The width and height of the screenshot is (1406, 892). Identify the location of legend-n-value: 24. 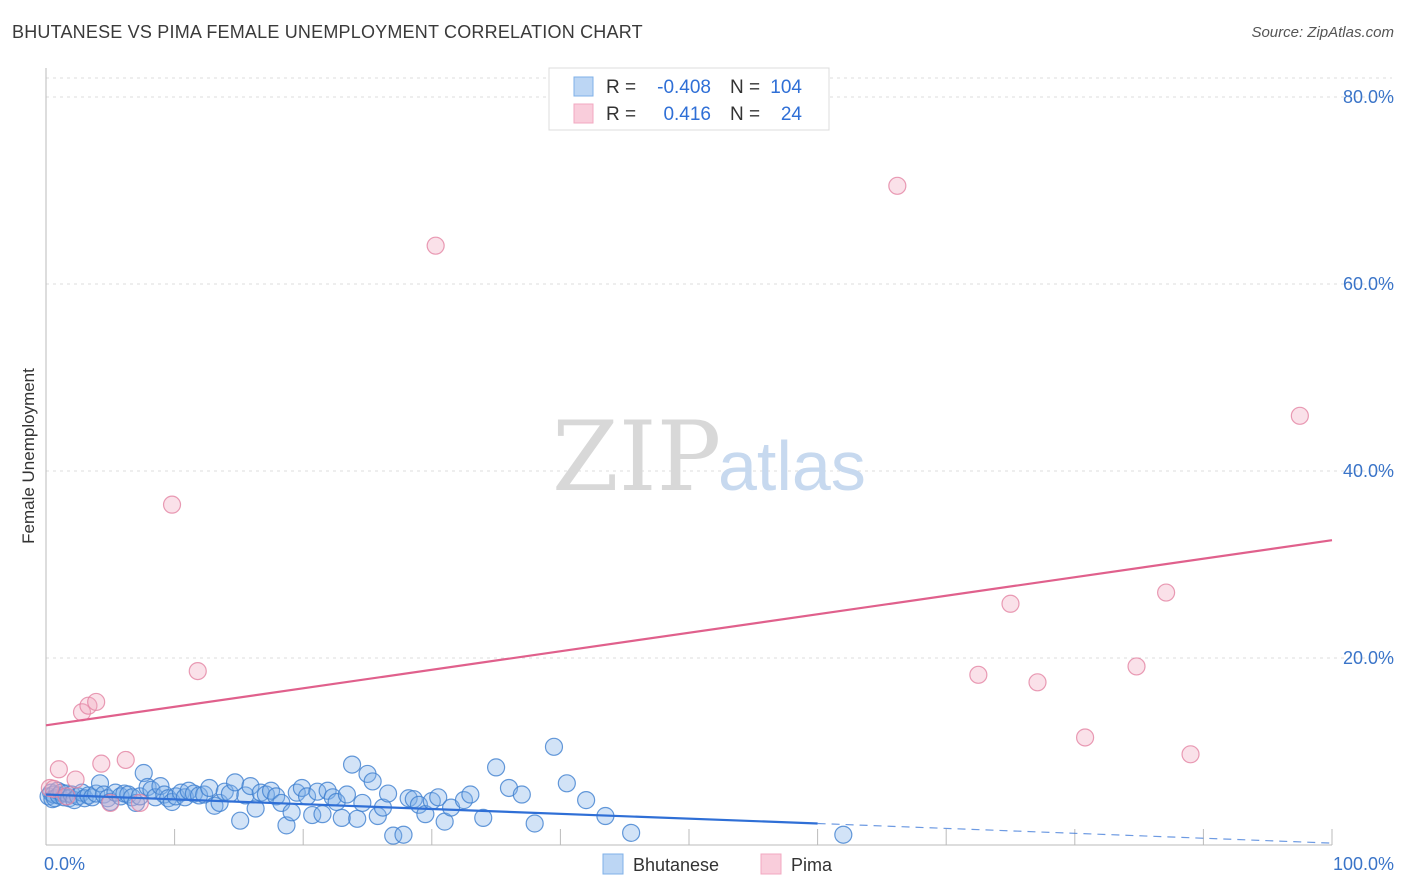
(792, 114).